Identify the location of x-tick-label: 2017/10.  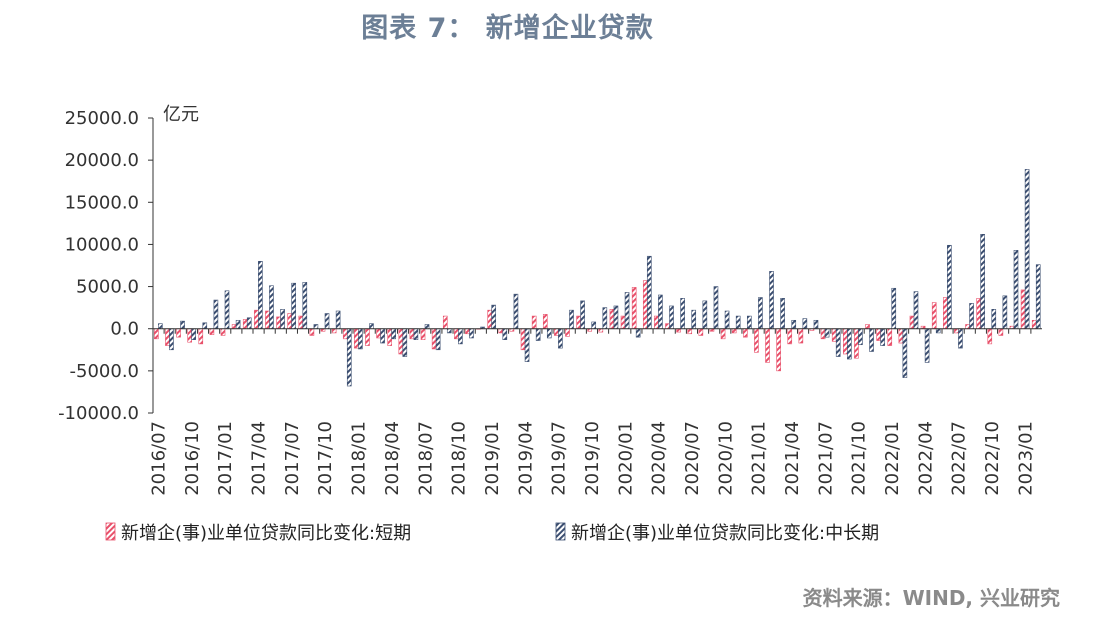
(325, 458).